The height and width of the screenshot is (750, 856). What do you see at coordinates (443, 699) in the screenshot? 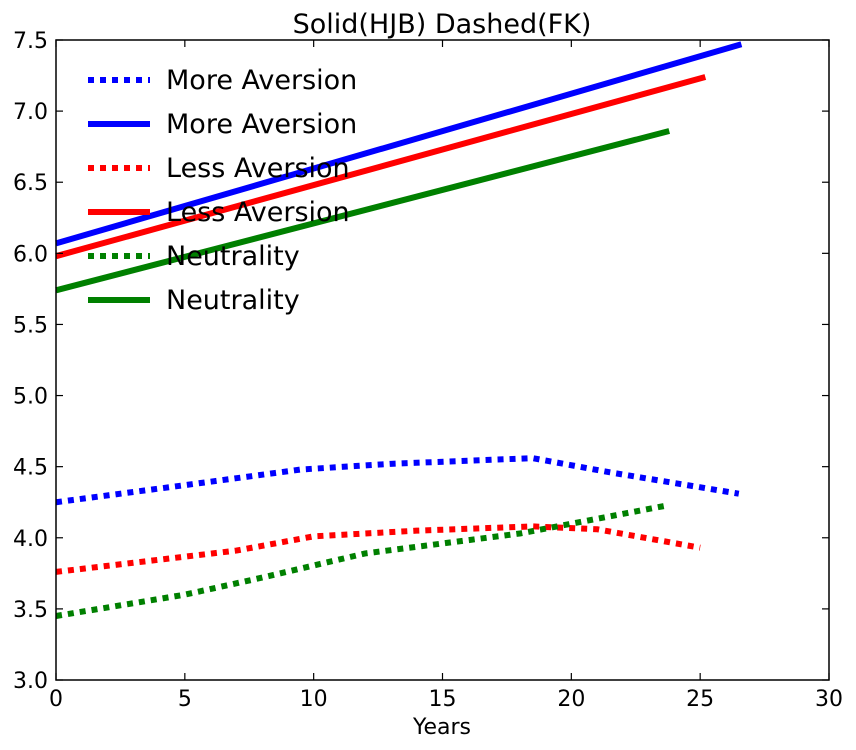
I see `x-tick-label: 15` at bounding box center [443, 699].